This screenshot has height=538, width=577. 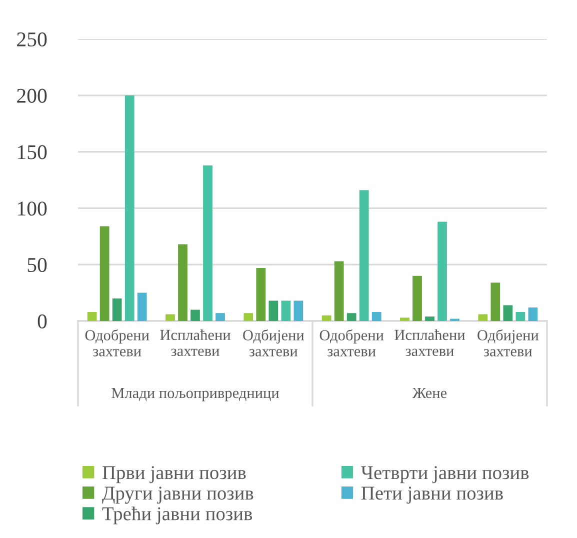 I want to click on y-tick-label: 200, so click(x=32, y=95).